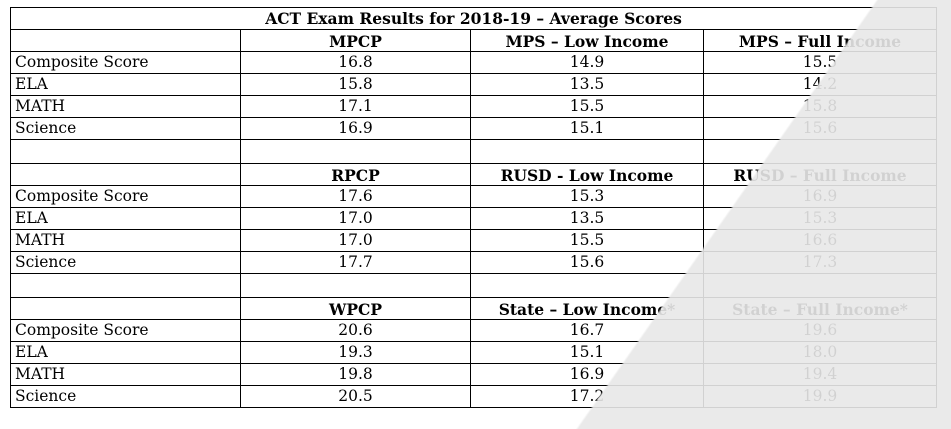 This screenshot has width=951, height=429. I want to click on column-header: State – Full Income*, so click(820, 308).